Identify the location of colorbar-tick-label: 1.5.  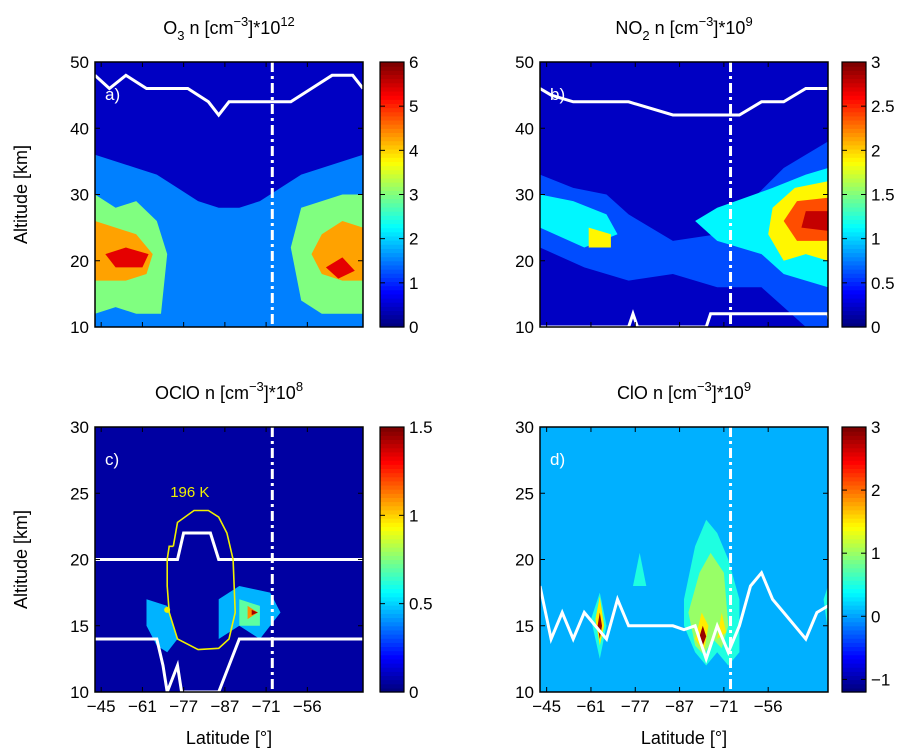
(883, 195).